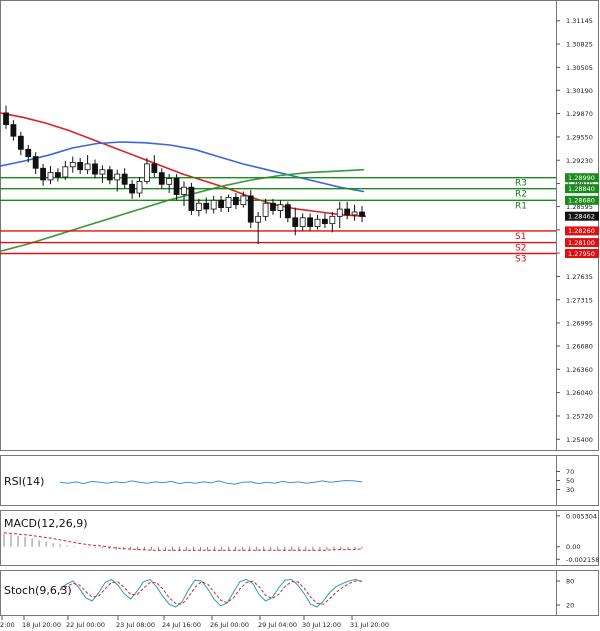  I want to click on level-tag-s3, so click(582, 253).